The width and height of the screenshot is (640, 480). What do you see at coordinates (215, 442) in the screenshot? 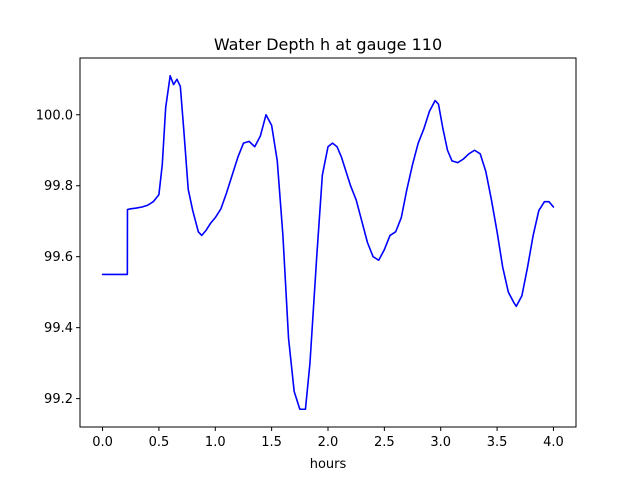
I see `x-tick-label: 1.0` at bounding box center [215, 442].